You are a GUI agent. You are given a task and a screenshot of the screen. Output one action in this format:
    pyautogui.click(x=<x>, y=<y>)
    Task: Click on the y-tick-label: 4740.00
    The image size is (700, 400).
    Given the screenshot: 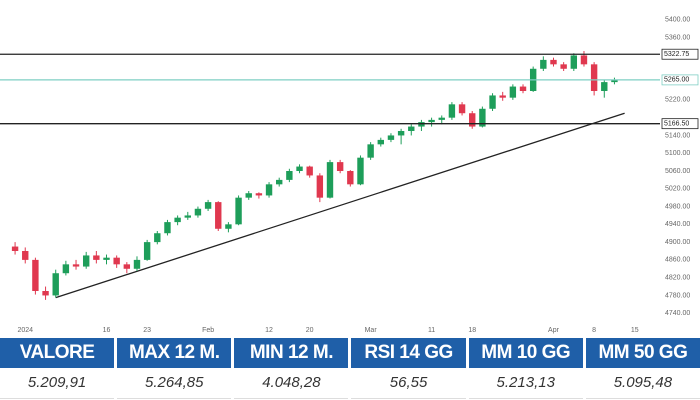 What is the action you would take?
    pyautogui.click(x=677, y=313)
    